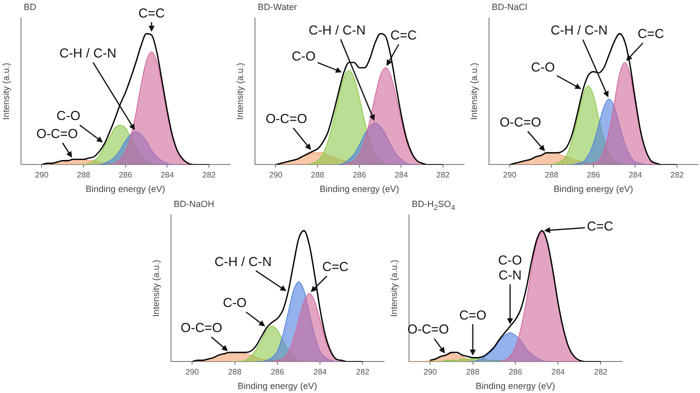 This screenshot has height=393, width=700. What do you see at coordinates (434, 205) in the screenshot?
I see `chart-title: BD-H$_{2}$SO$_{4}$` at bounding box center [434, 205].